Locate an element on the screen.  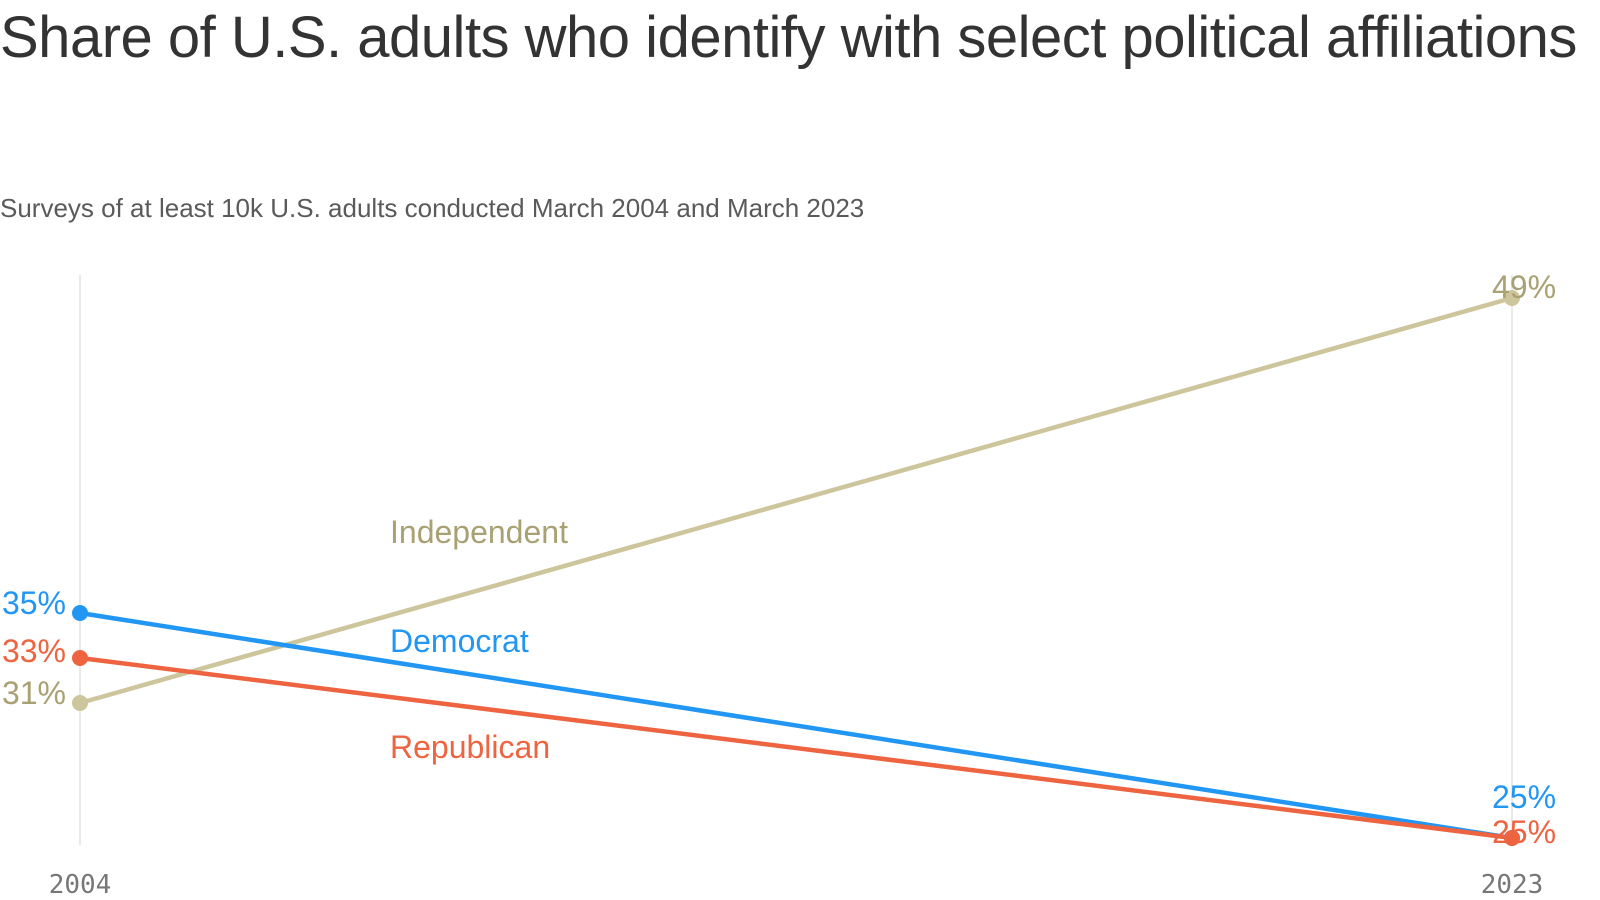
value-label-republican-2023: 25% is located at coordinates (1524, 832).